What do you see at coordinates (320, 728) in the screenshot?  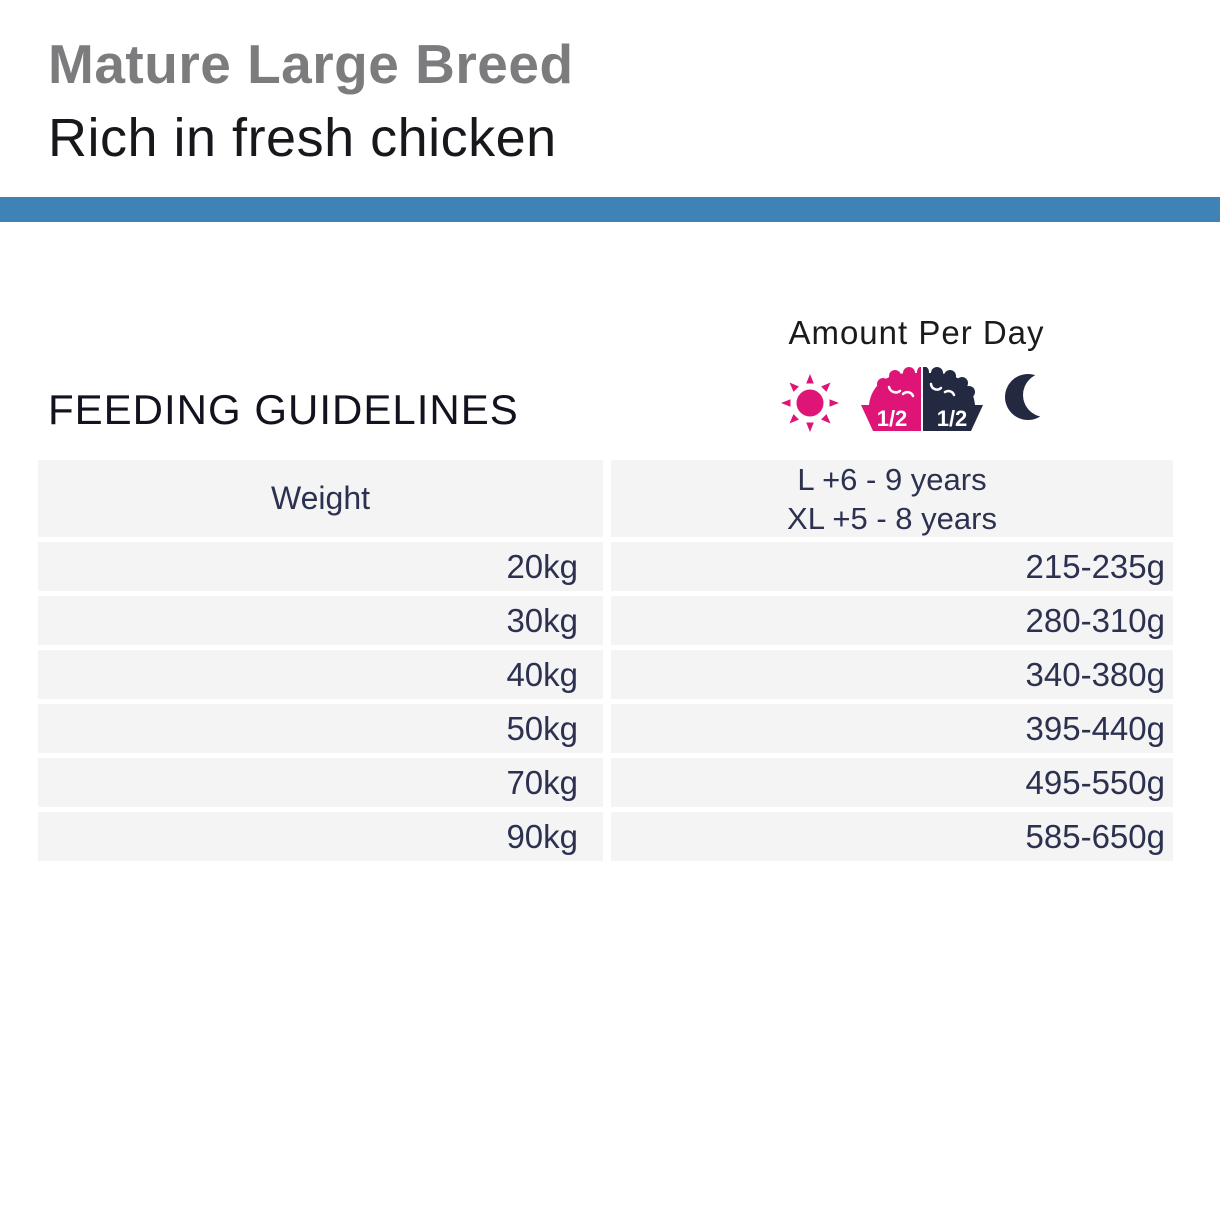 I see `weight-cell: 50kg` at bounding box center [320, 728].